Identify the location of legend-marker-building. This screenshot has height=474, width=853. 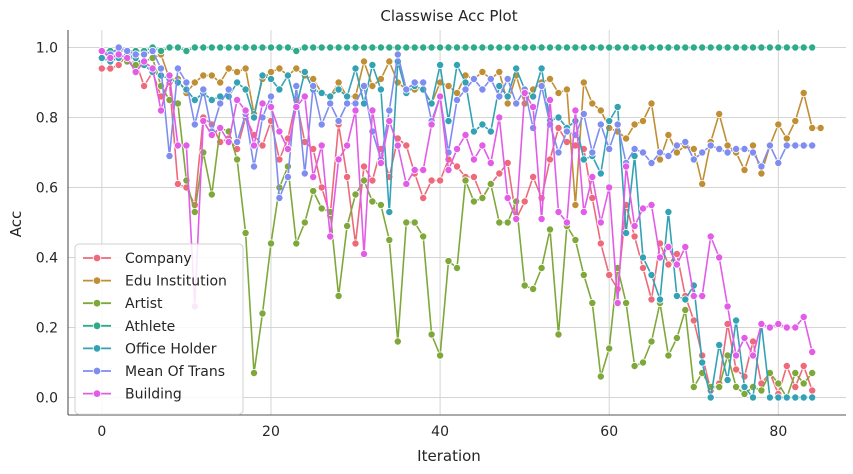
(97, 393).